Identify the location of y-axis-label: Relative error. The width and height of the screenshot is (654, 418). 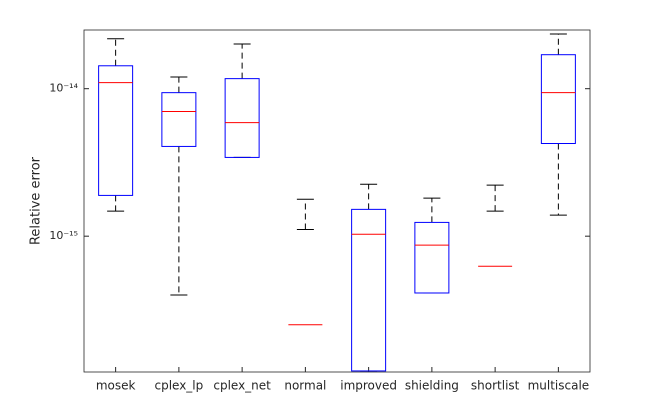
(36, 200).